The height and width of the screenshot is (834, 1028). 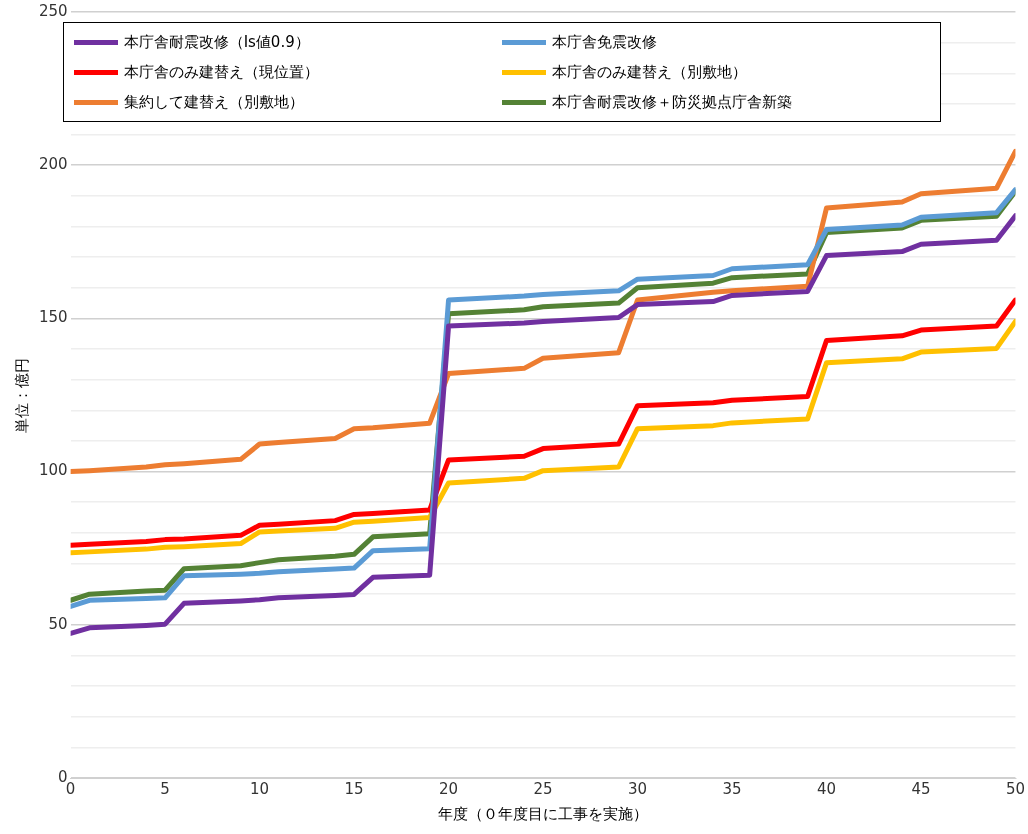 What do you see at coordinates (1015, 788) in the screenshot?
I see `x-tick-label: 50` at bounding box center [1015, 788].